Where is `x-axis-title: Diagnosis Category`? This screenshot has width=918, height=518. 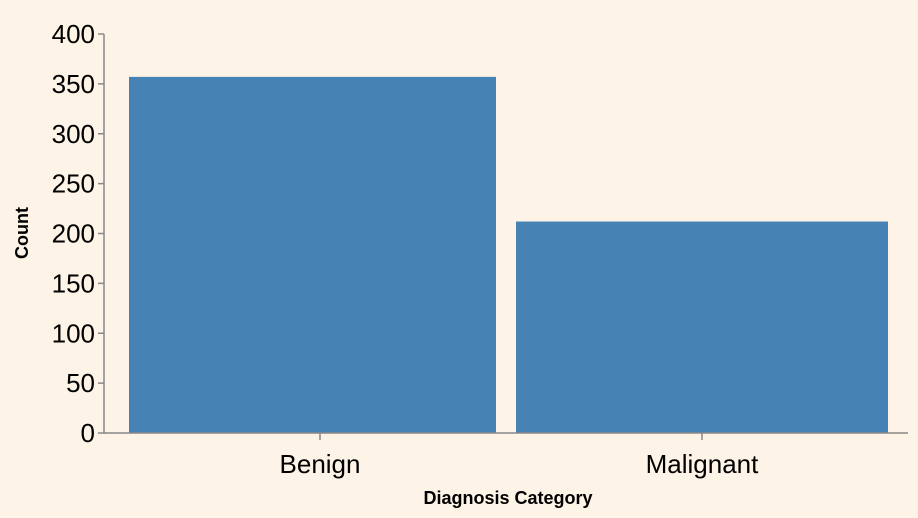
x-axis-title: Diagnosis Category is located at coordinates (507, 498).